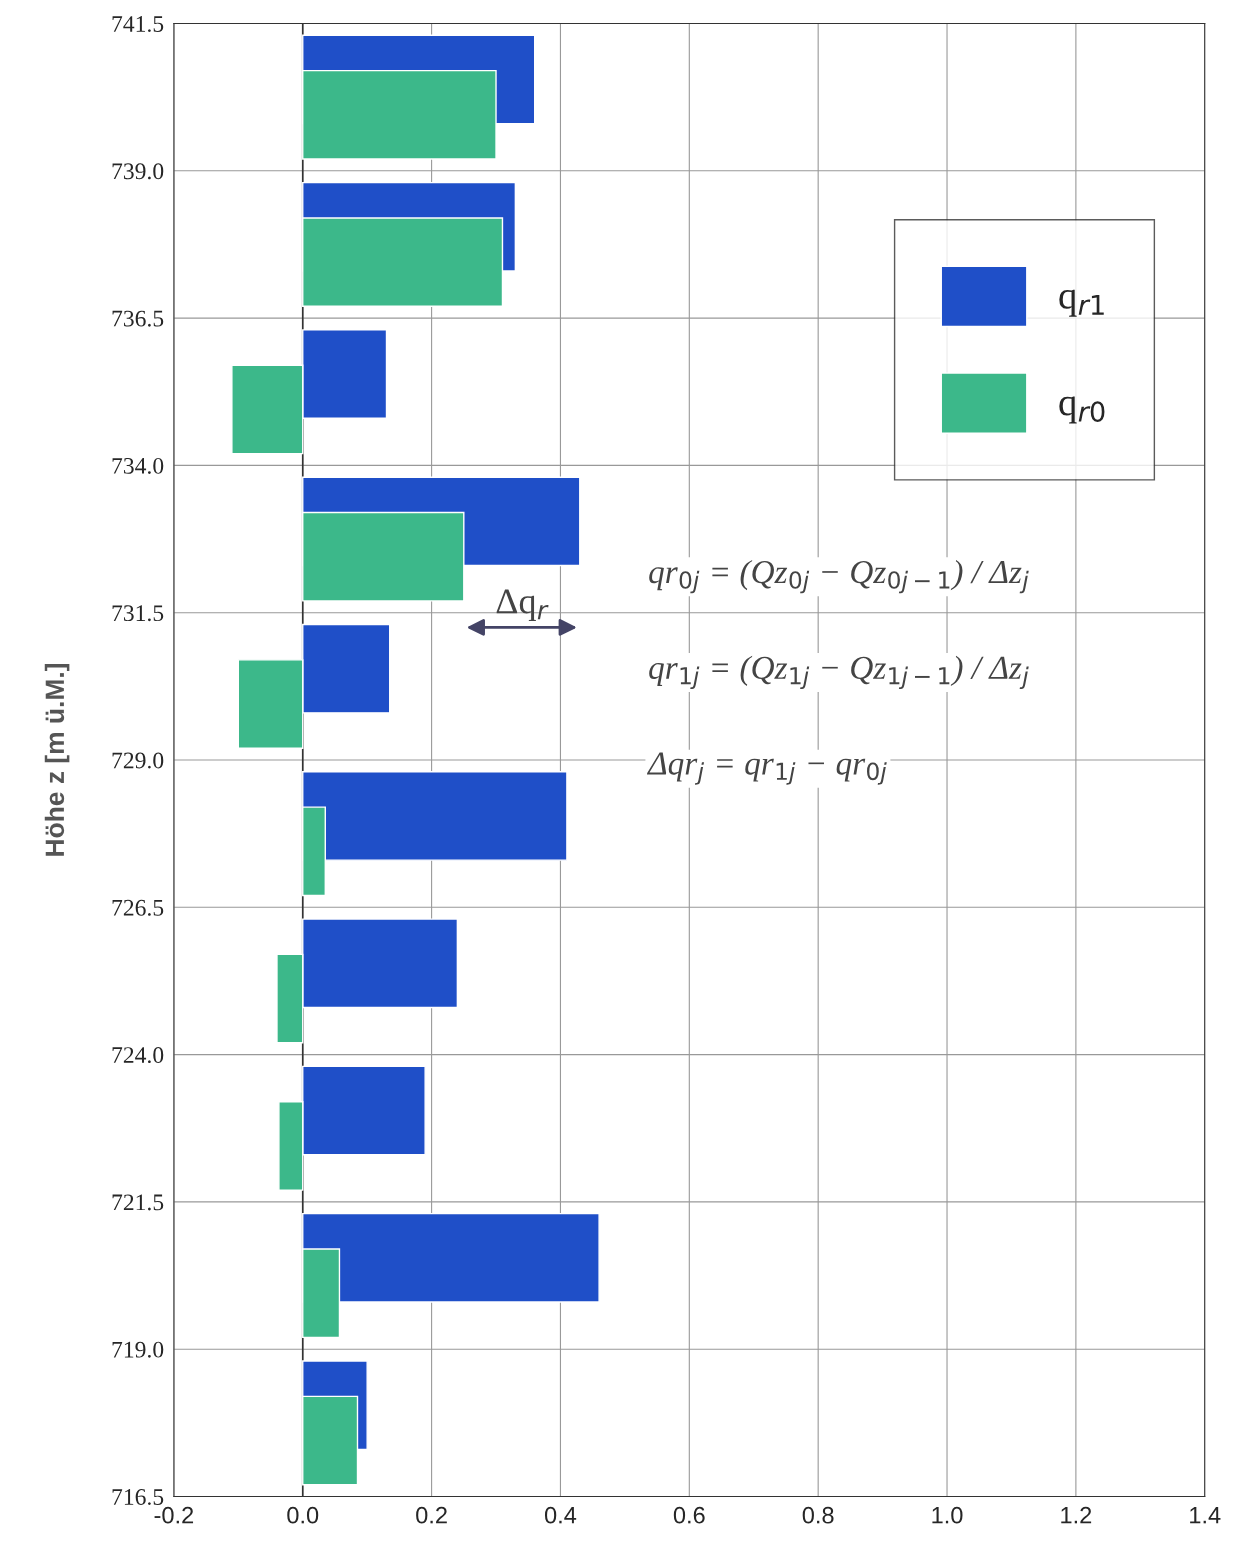 The height and width of the screenshot is (1567, 1242). I want to click on annotation: qr$_{0j}$ = (Qz$_{0j}$ − Qz$_{0j−1}$) / Δz$_{j}$, so click(839, 576).